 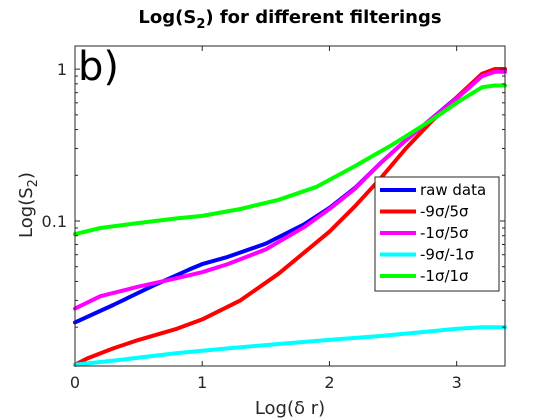 I want to click on y-axis-label: Log(S2), so click(x=28, y=205).